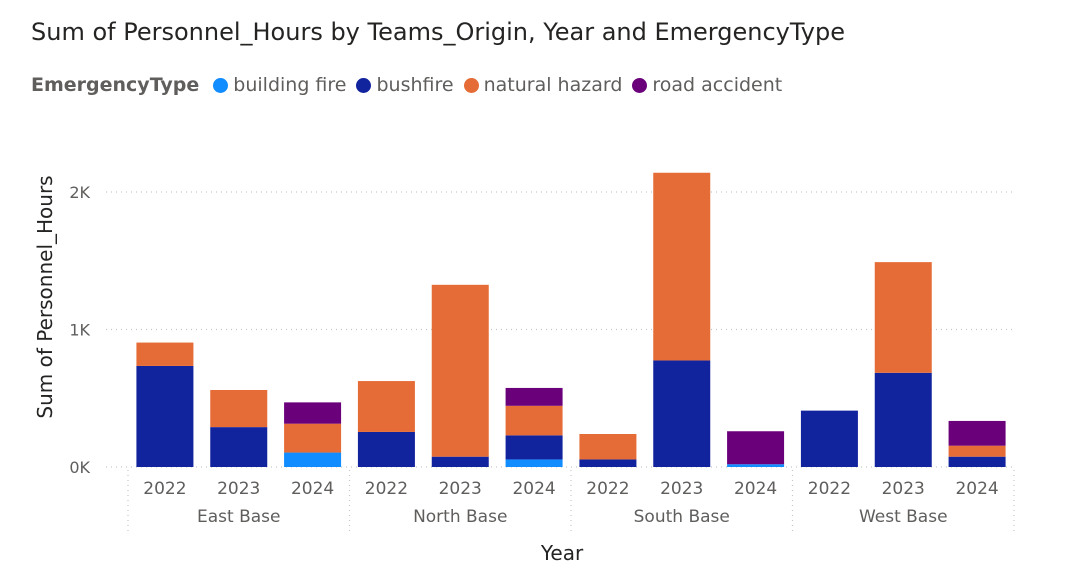 The width and height of the screenshot is (1086, 572). What do you see at coordinates (79, 330) in the screenshot?
I see `y-tick-label: 1K` at bounding box center [79, 330].